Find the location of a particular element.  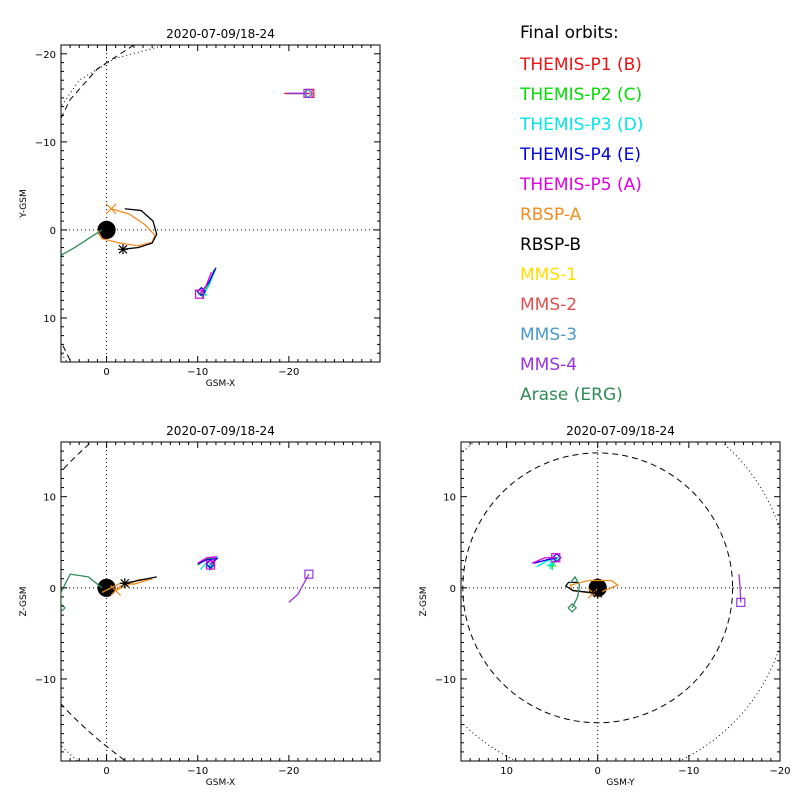

legend-entry: MMS-2 is located at coordinates (548, 305).